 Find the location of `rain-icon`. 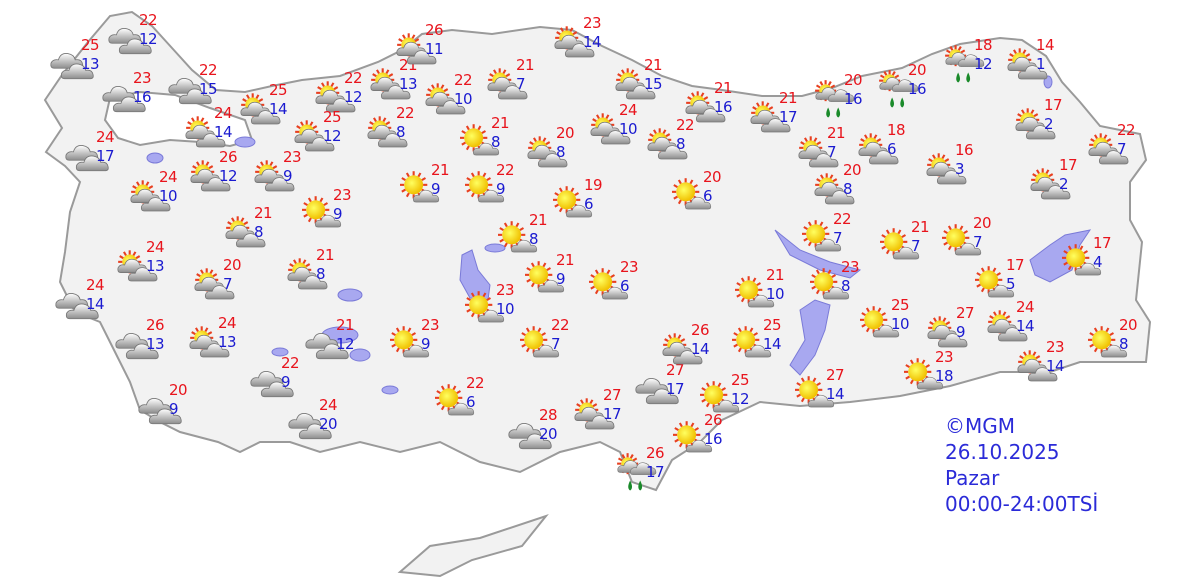

rain-icon is located at coordinates (965, 64).